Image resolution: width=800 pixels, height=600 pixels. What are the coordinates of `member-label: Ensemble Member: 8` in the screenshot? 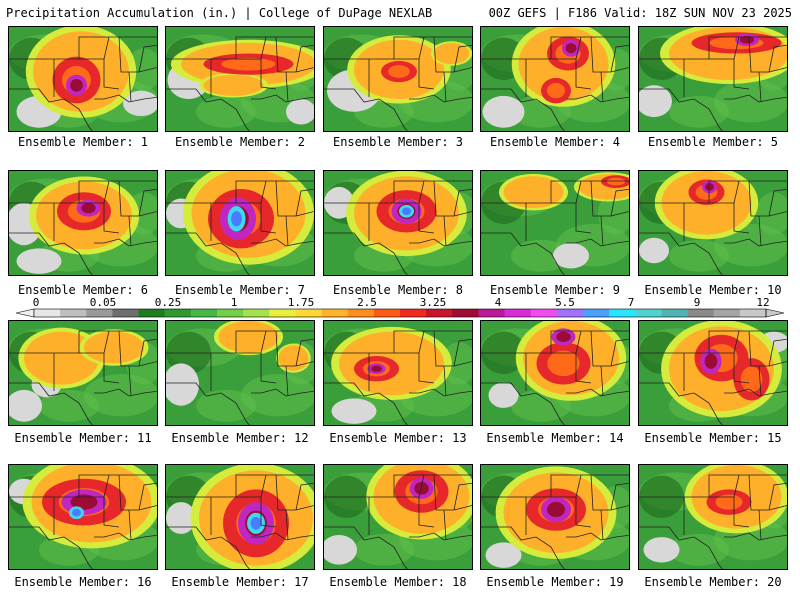 It's located at (398, 290).